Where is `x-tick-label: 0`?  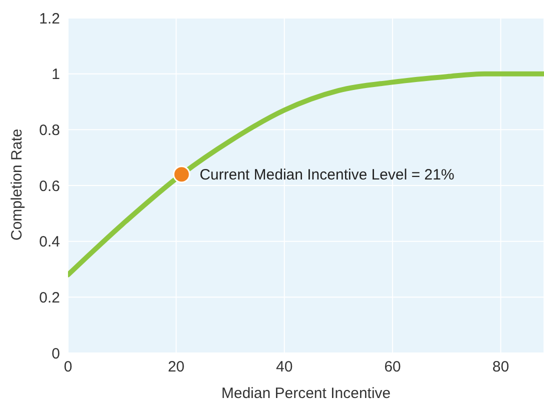
x-tick-label: 0 is located at coordinates (68, 367).